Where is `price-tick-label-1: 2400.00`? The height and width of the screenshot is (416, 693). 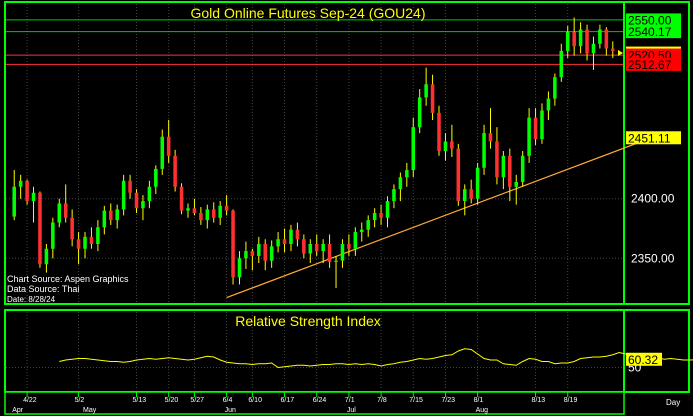
price-tick-label-1: 2400.00 is located at coordinates (653, 199).